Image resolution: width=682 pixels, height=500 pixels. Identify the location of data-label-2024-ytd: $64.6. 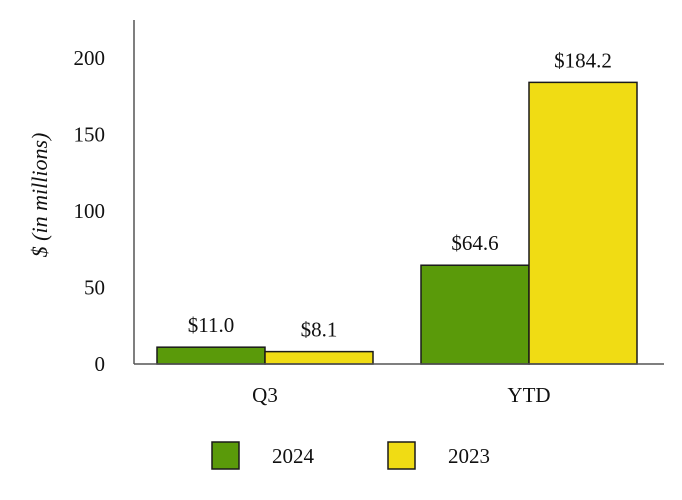
(474, 243).